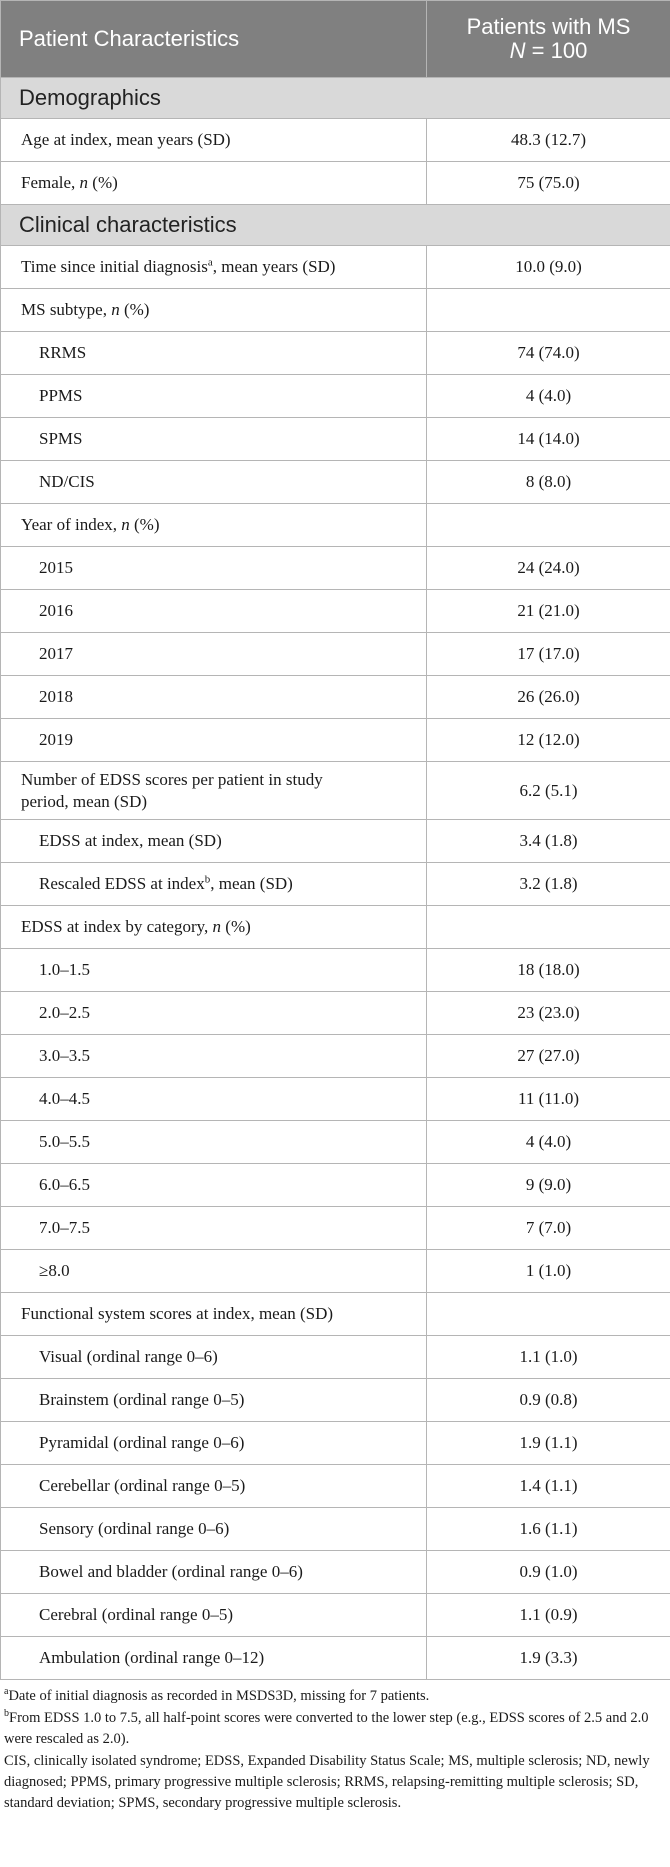  I want to click on table-row: Ambulation (ordinal range 0–12) 1.9 (3.3), so click(335, 1658).